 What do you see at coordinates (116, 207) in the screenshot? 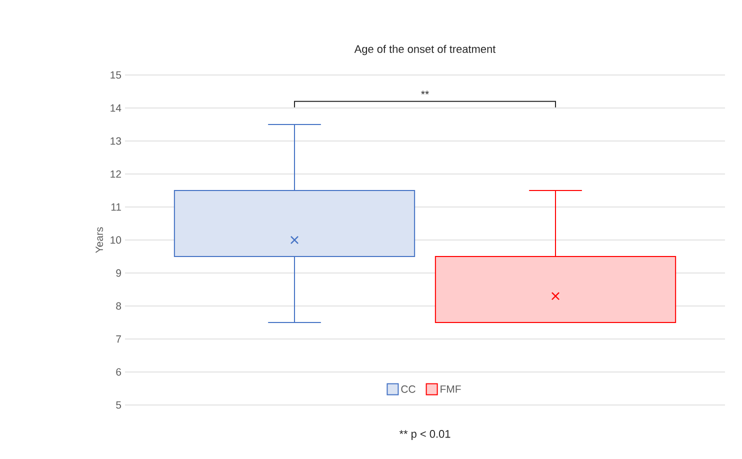
I see `y-tick-label: 11` at bounding box center [116, 207].